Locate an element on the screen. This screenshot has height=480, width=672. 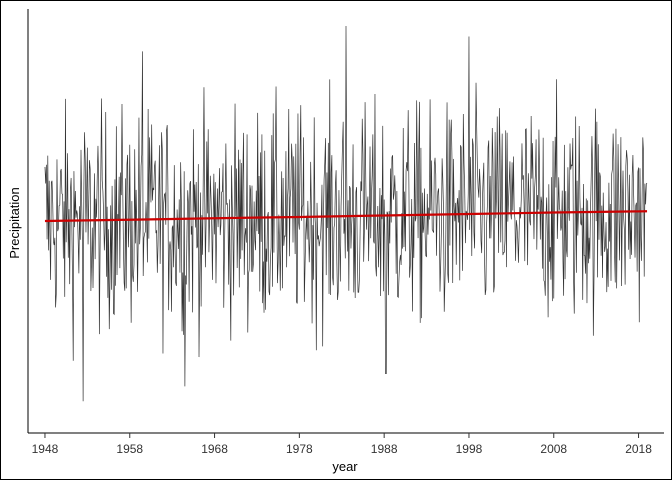
trend-line is located at coordinates (346, 216).